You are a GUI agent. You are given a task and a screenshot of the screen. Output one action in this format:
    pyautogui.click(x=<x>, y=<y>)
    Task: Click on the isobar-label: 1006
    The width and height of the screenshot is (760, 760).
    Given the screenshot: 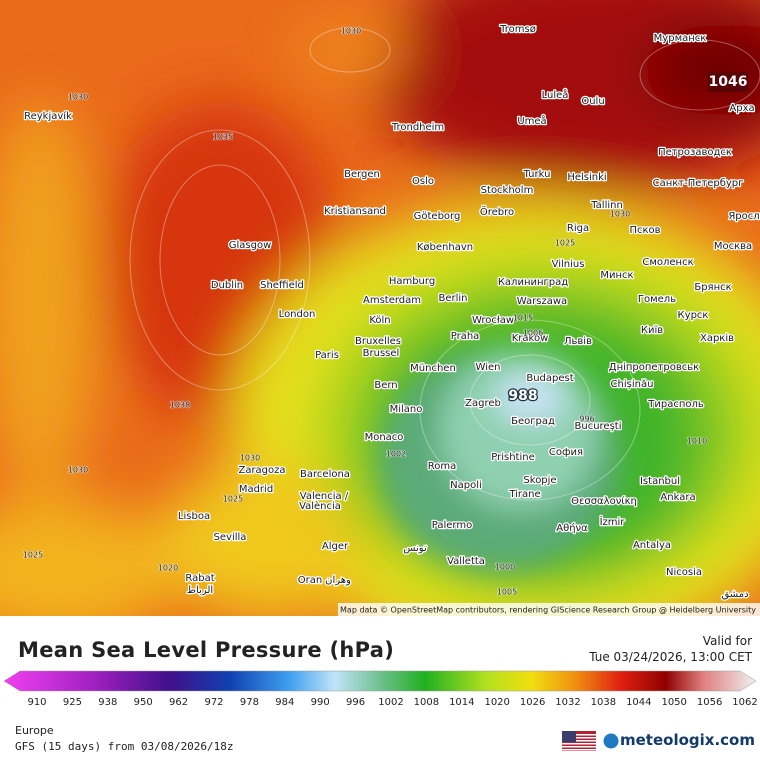 What is the action you would take?
    pyautogui.click(x=533, y=333)
    